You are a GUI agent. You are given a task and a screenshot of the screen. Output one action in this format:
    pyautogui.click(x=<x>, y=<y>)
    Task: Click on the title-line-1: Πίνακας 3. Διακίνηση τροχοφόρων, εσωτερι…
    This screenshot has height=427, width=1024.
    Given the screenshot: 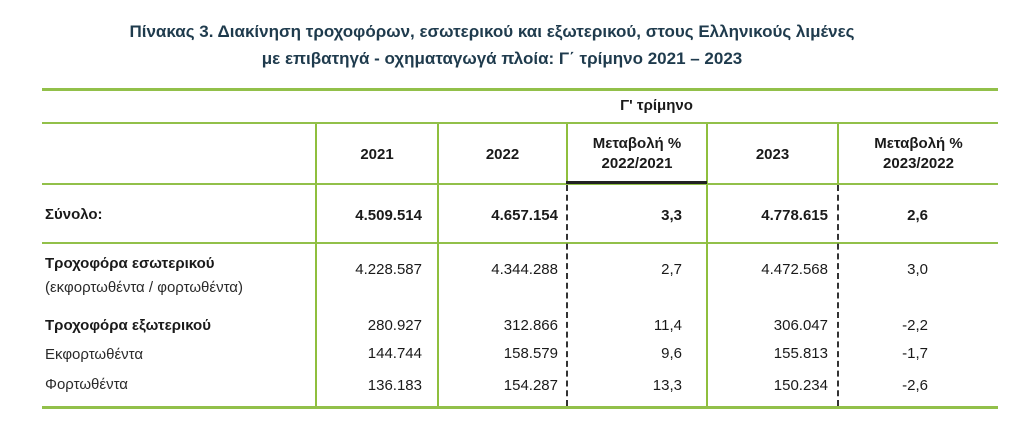 What is the action you would take?
    pyautogui.click(x=492, y=31)
    